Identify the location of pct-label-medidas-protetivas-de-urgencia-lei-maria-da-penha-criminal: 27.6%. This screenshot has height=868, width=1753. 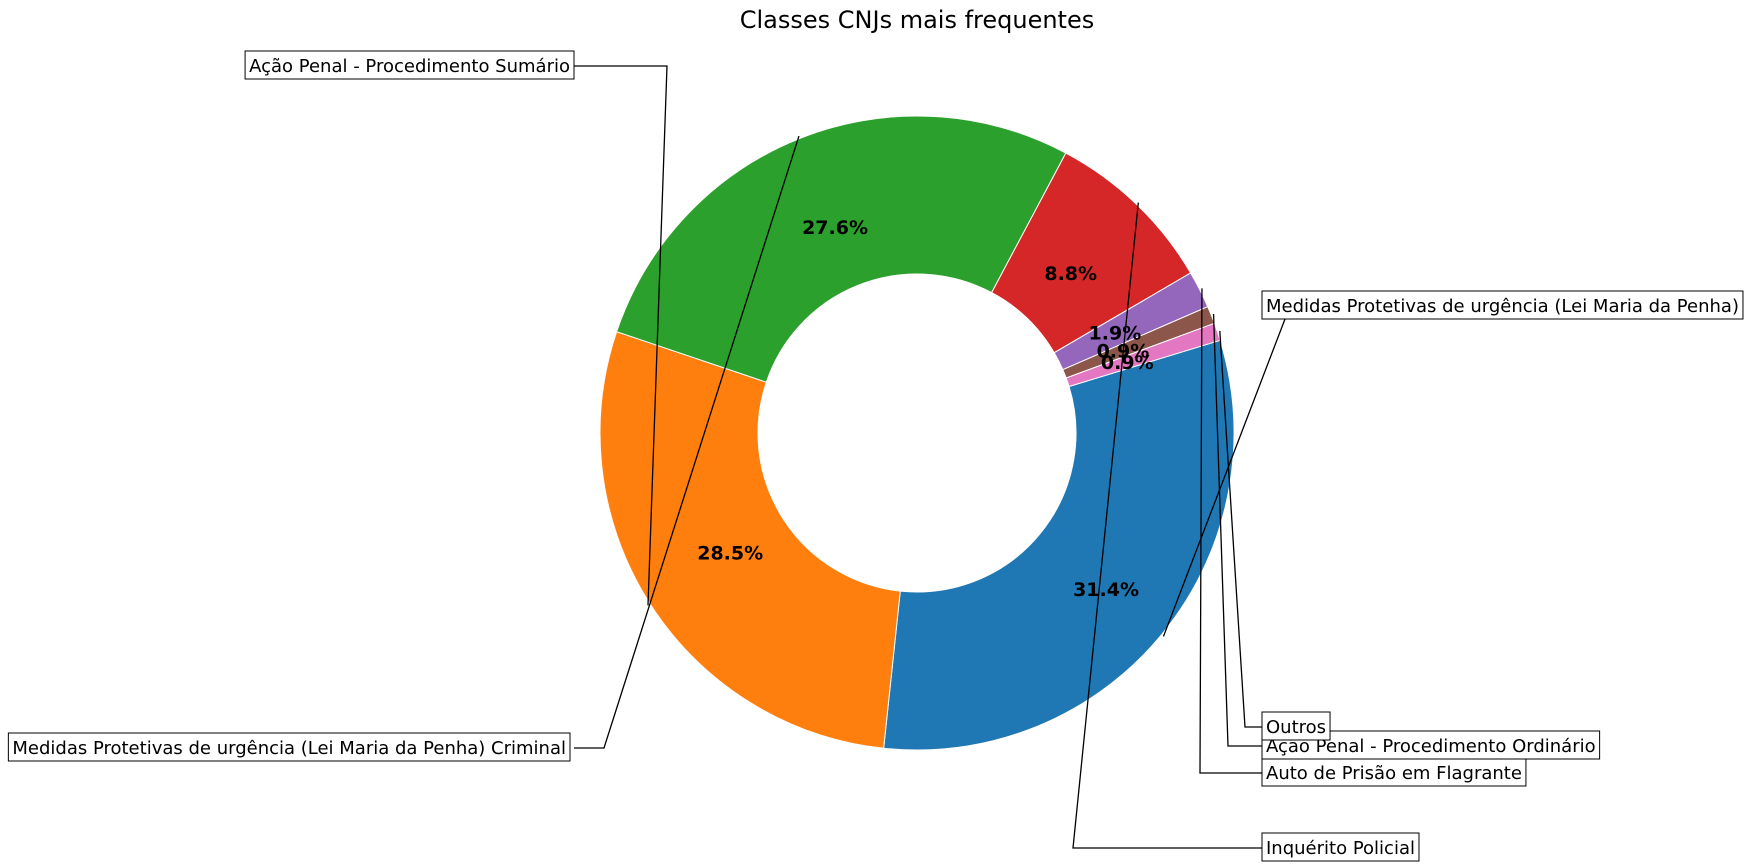
(835, 228).